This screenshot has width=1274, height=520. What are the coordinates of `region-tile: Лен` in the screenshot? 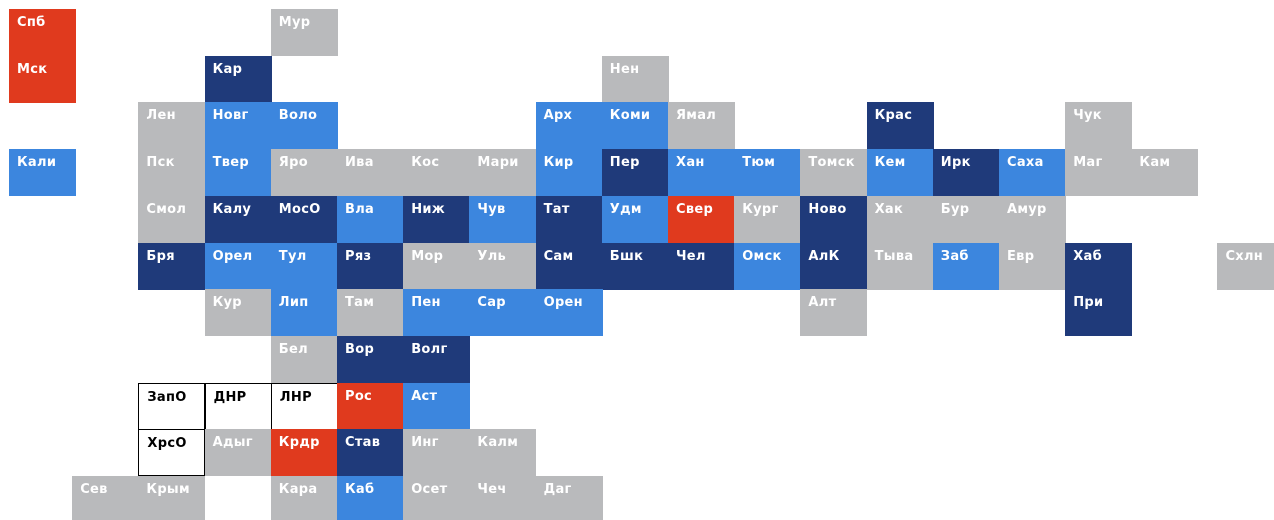 It's located at (172, 126).